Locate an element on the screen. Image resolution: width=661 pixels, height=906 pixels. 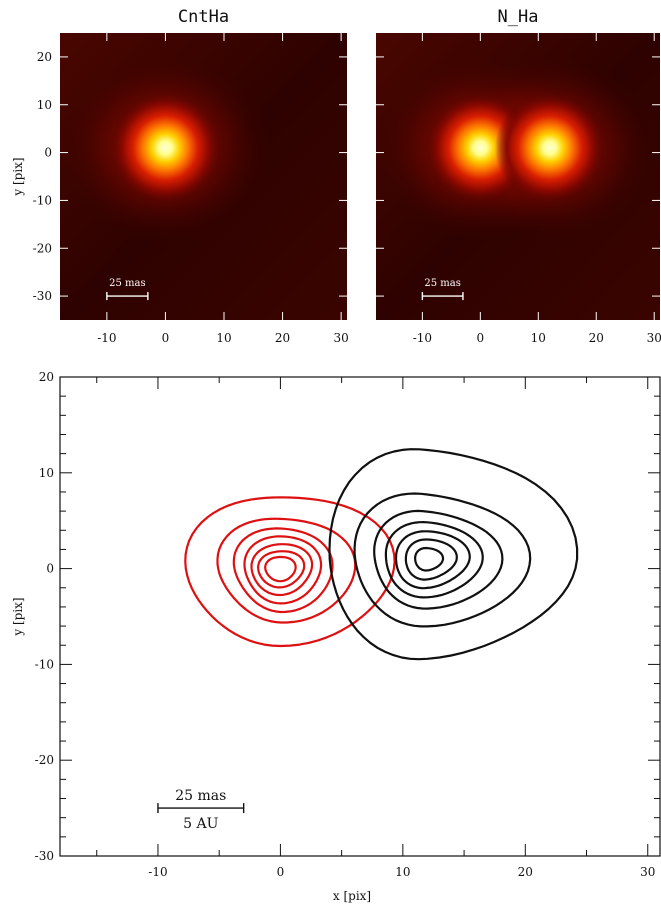
panel-title: N_Ha is located at coordinates (518, 17).